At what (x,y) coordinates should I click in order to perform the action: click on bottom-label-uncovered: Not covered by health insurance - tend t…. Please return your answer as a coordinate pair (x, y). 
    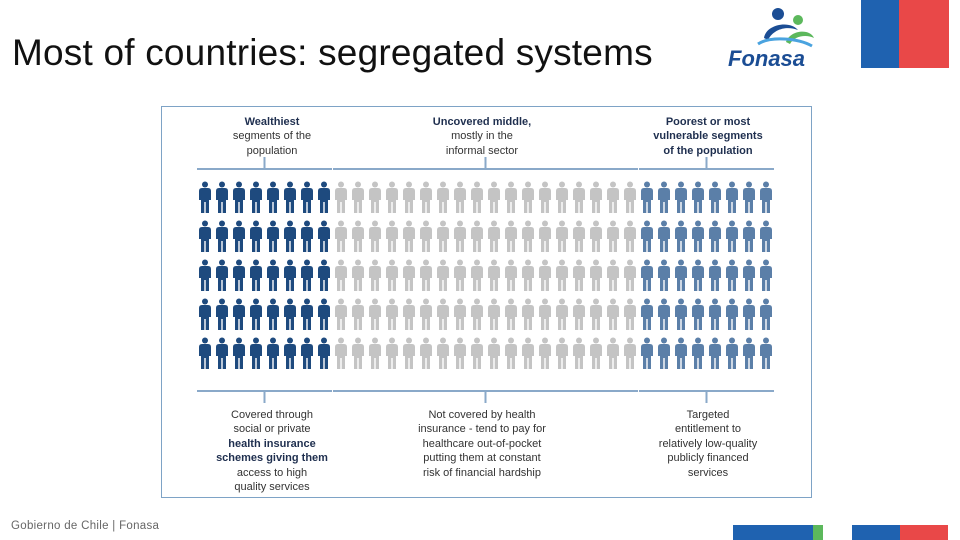
    Looking at the image, I should click on (482, 444).